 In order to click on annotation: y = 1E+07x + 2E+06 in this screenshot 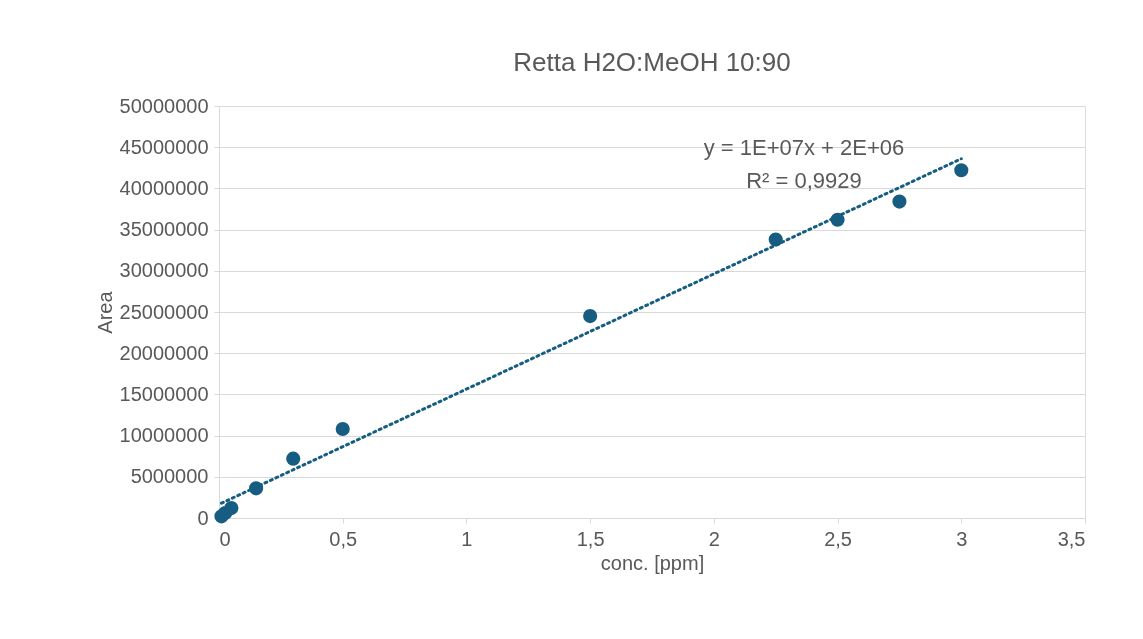, I will do `click(804, 147)`.